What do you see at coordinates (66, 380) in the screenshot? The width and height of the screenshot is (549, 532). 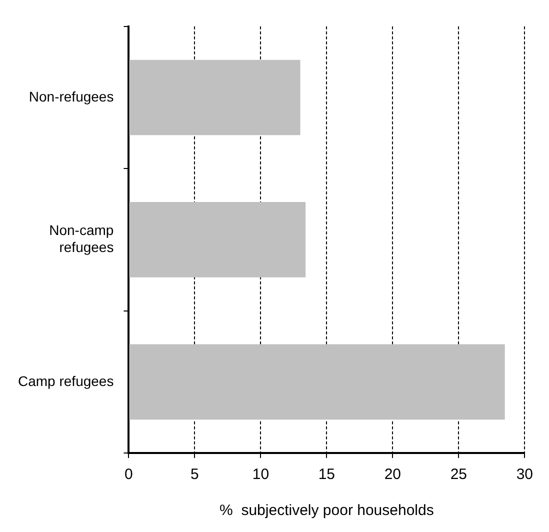 I see `y-tick-label: Camp refugees` at bounding box center [66, 380].